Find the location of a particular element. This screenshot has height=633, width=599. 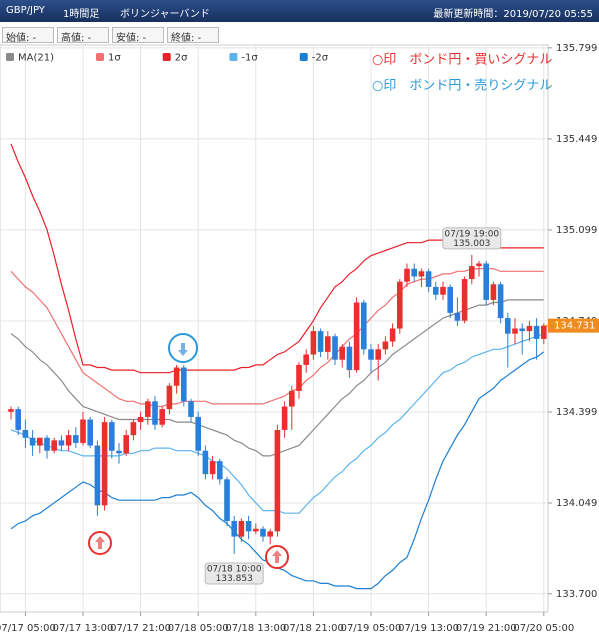

y-tick-label: 135.449 is located at coordinates (576, 139).